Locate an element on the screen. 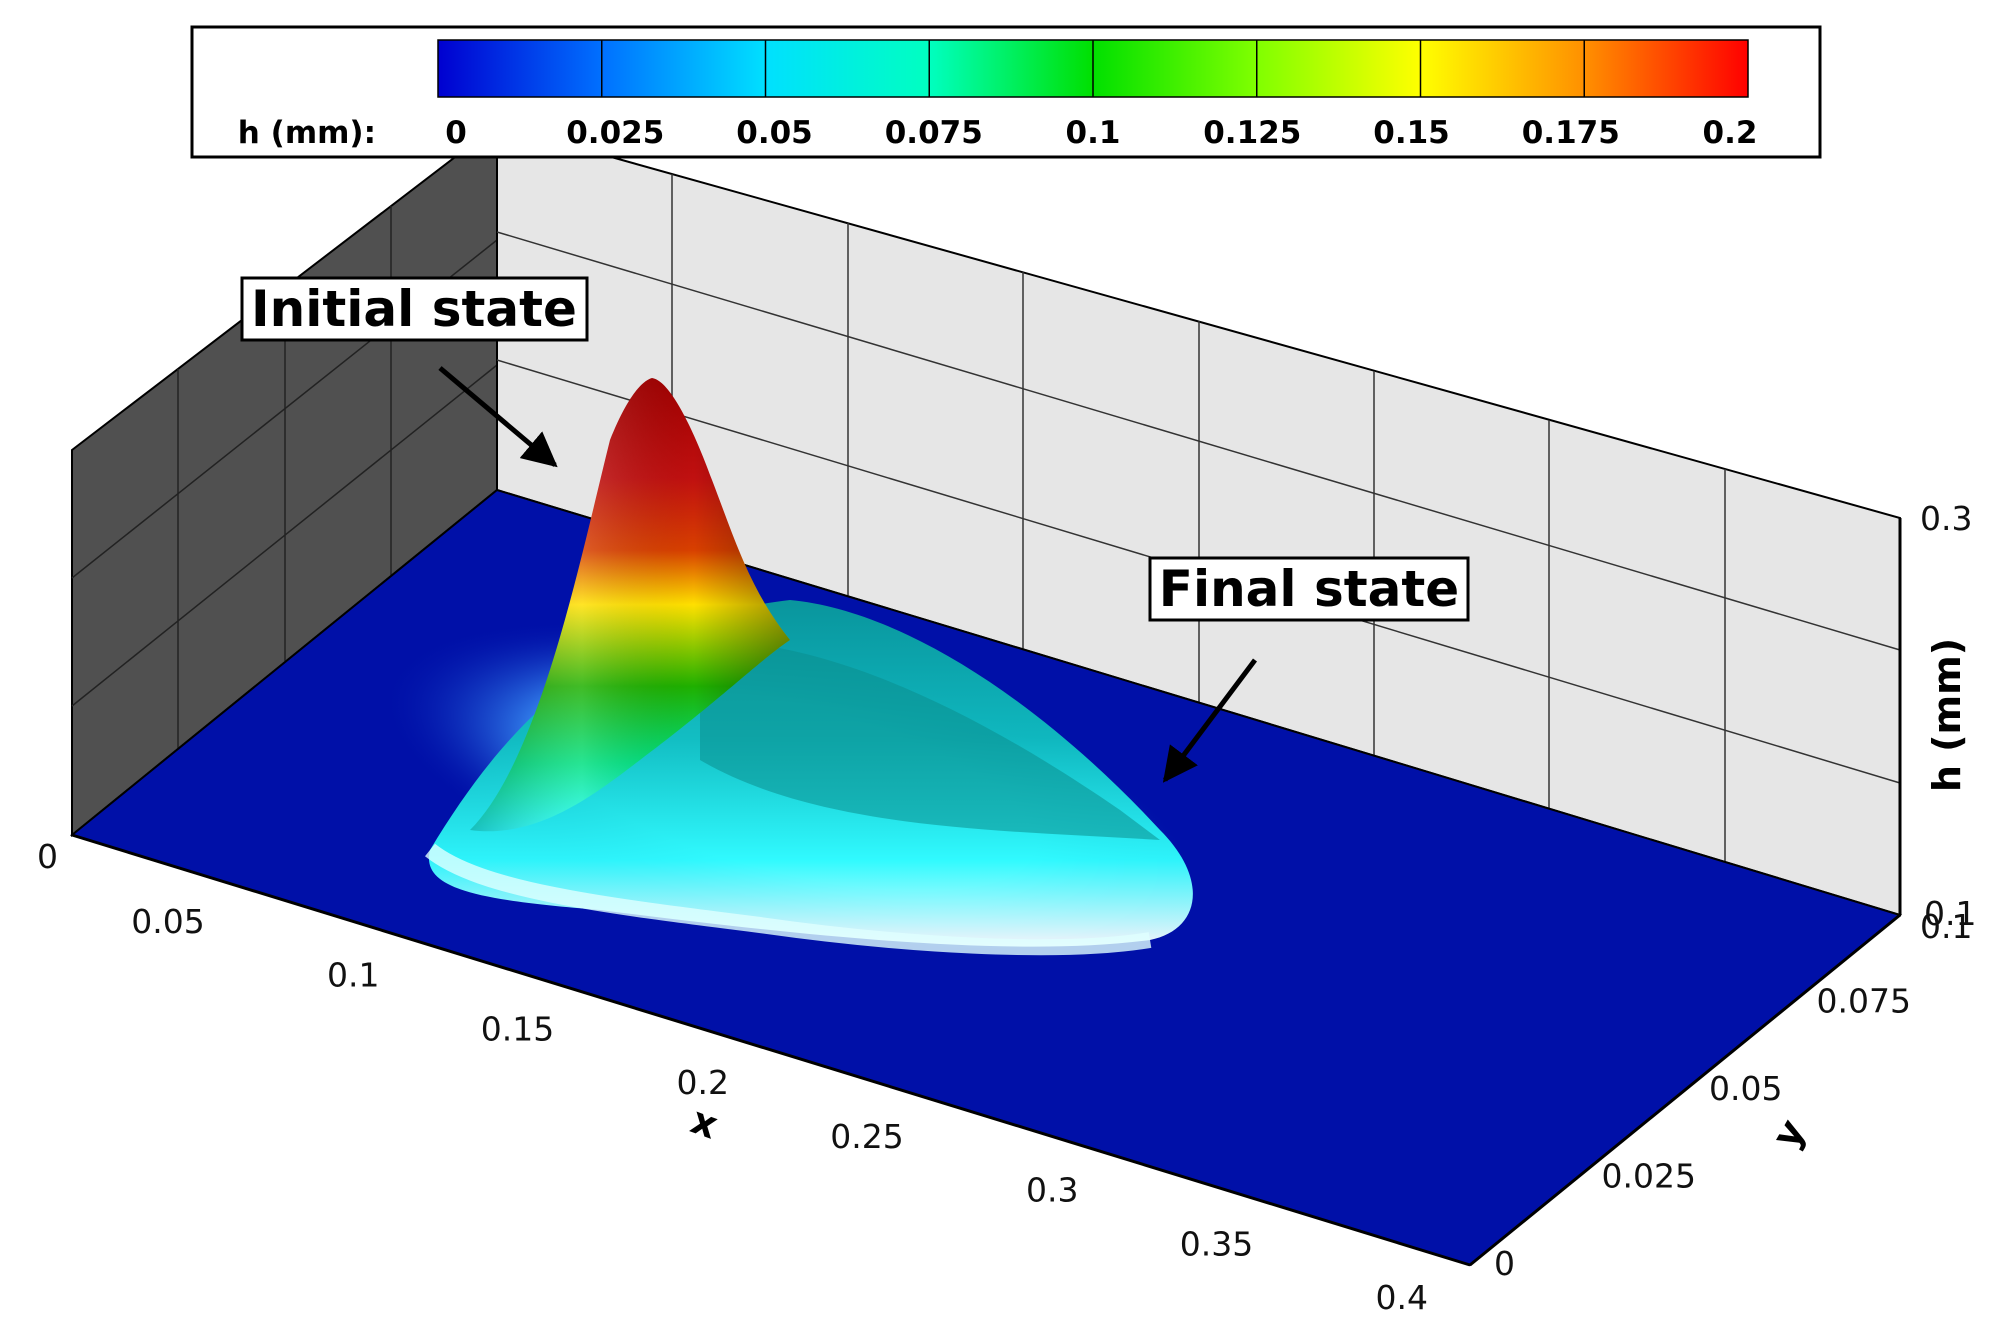  colorbar-tick-label: 0.075 is located at coordinates (934, 133).